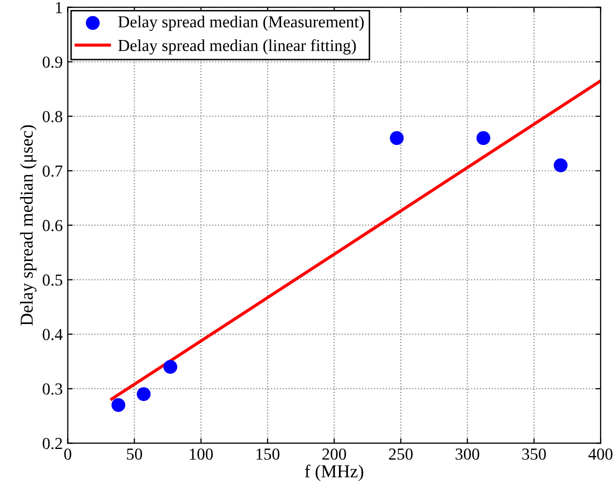 The height and width of the screenshot is (487, 616). I want to click on x-tick-label: 350, so click(534, 454).